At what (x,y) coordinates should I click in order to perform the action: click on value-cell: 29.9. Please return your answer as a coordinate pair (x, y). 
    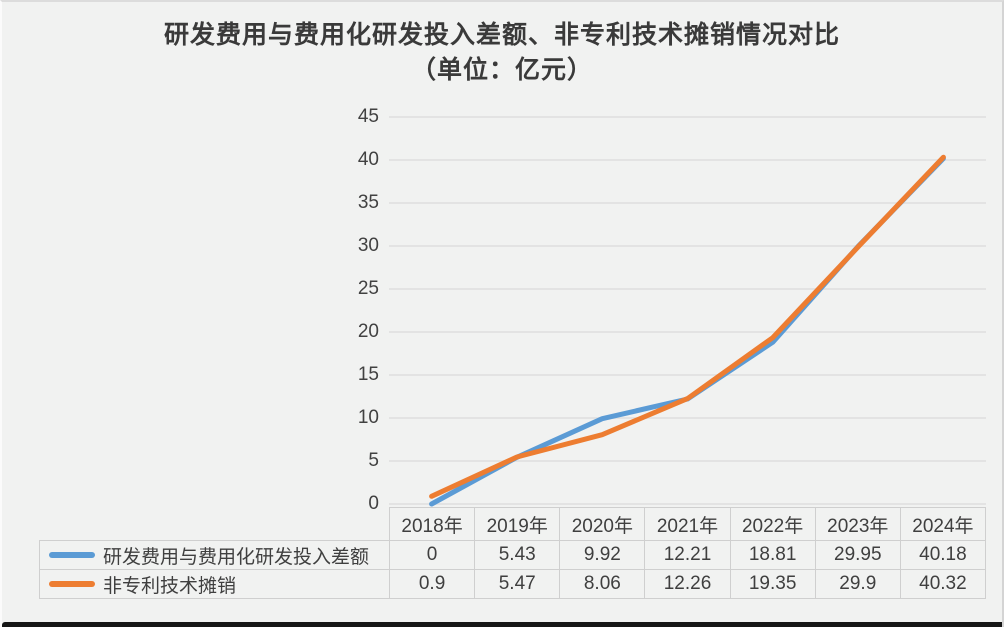
    Looking at the image, I should click on (857, 584).